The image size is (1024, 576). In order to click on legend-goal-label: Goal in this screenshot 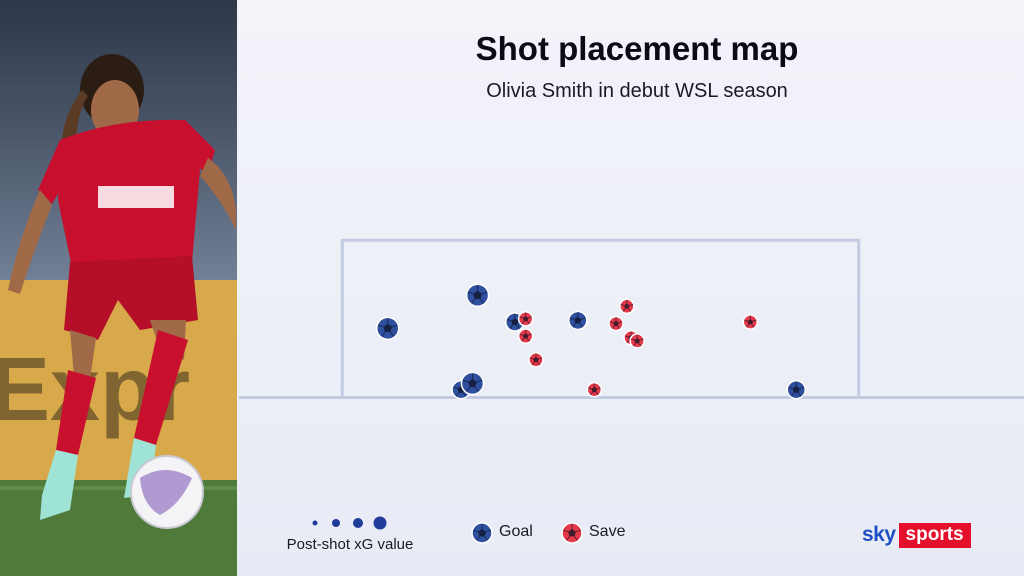, I will do `click(516, 531)`.